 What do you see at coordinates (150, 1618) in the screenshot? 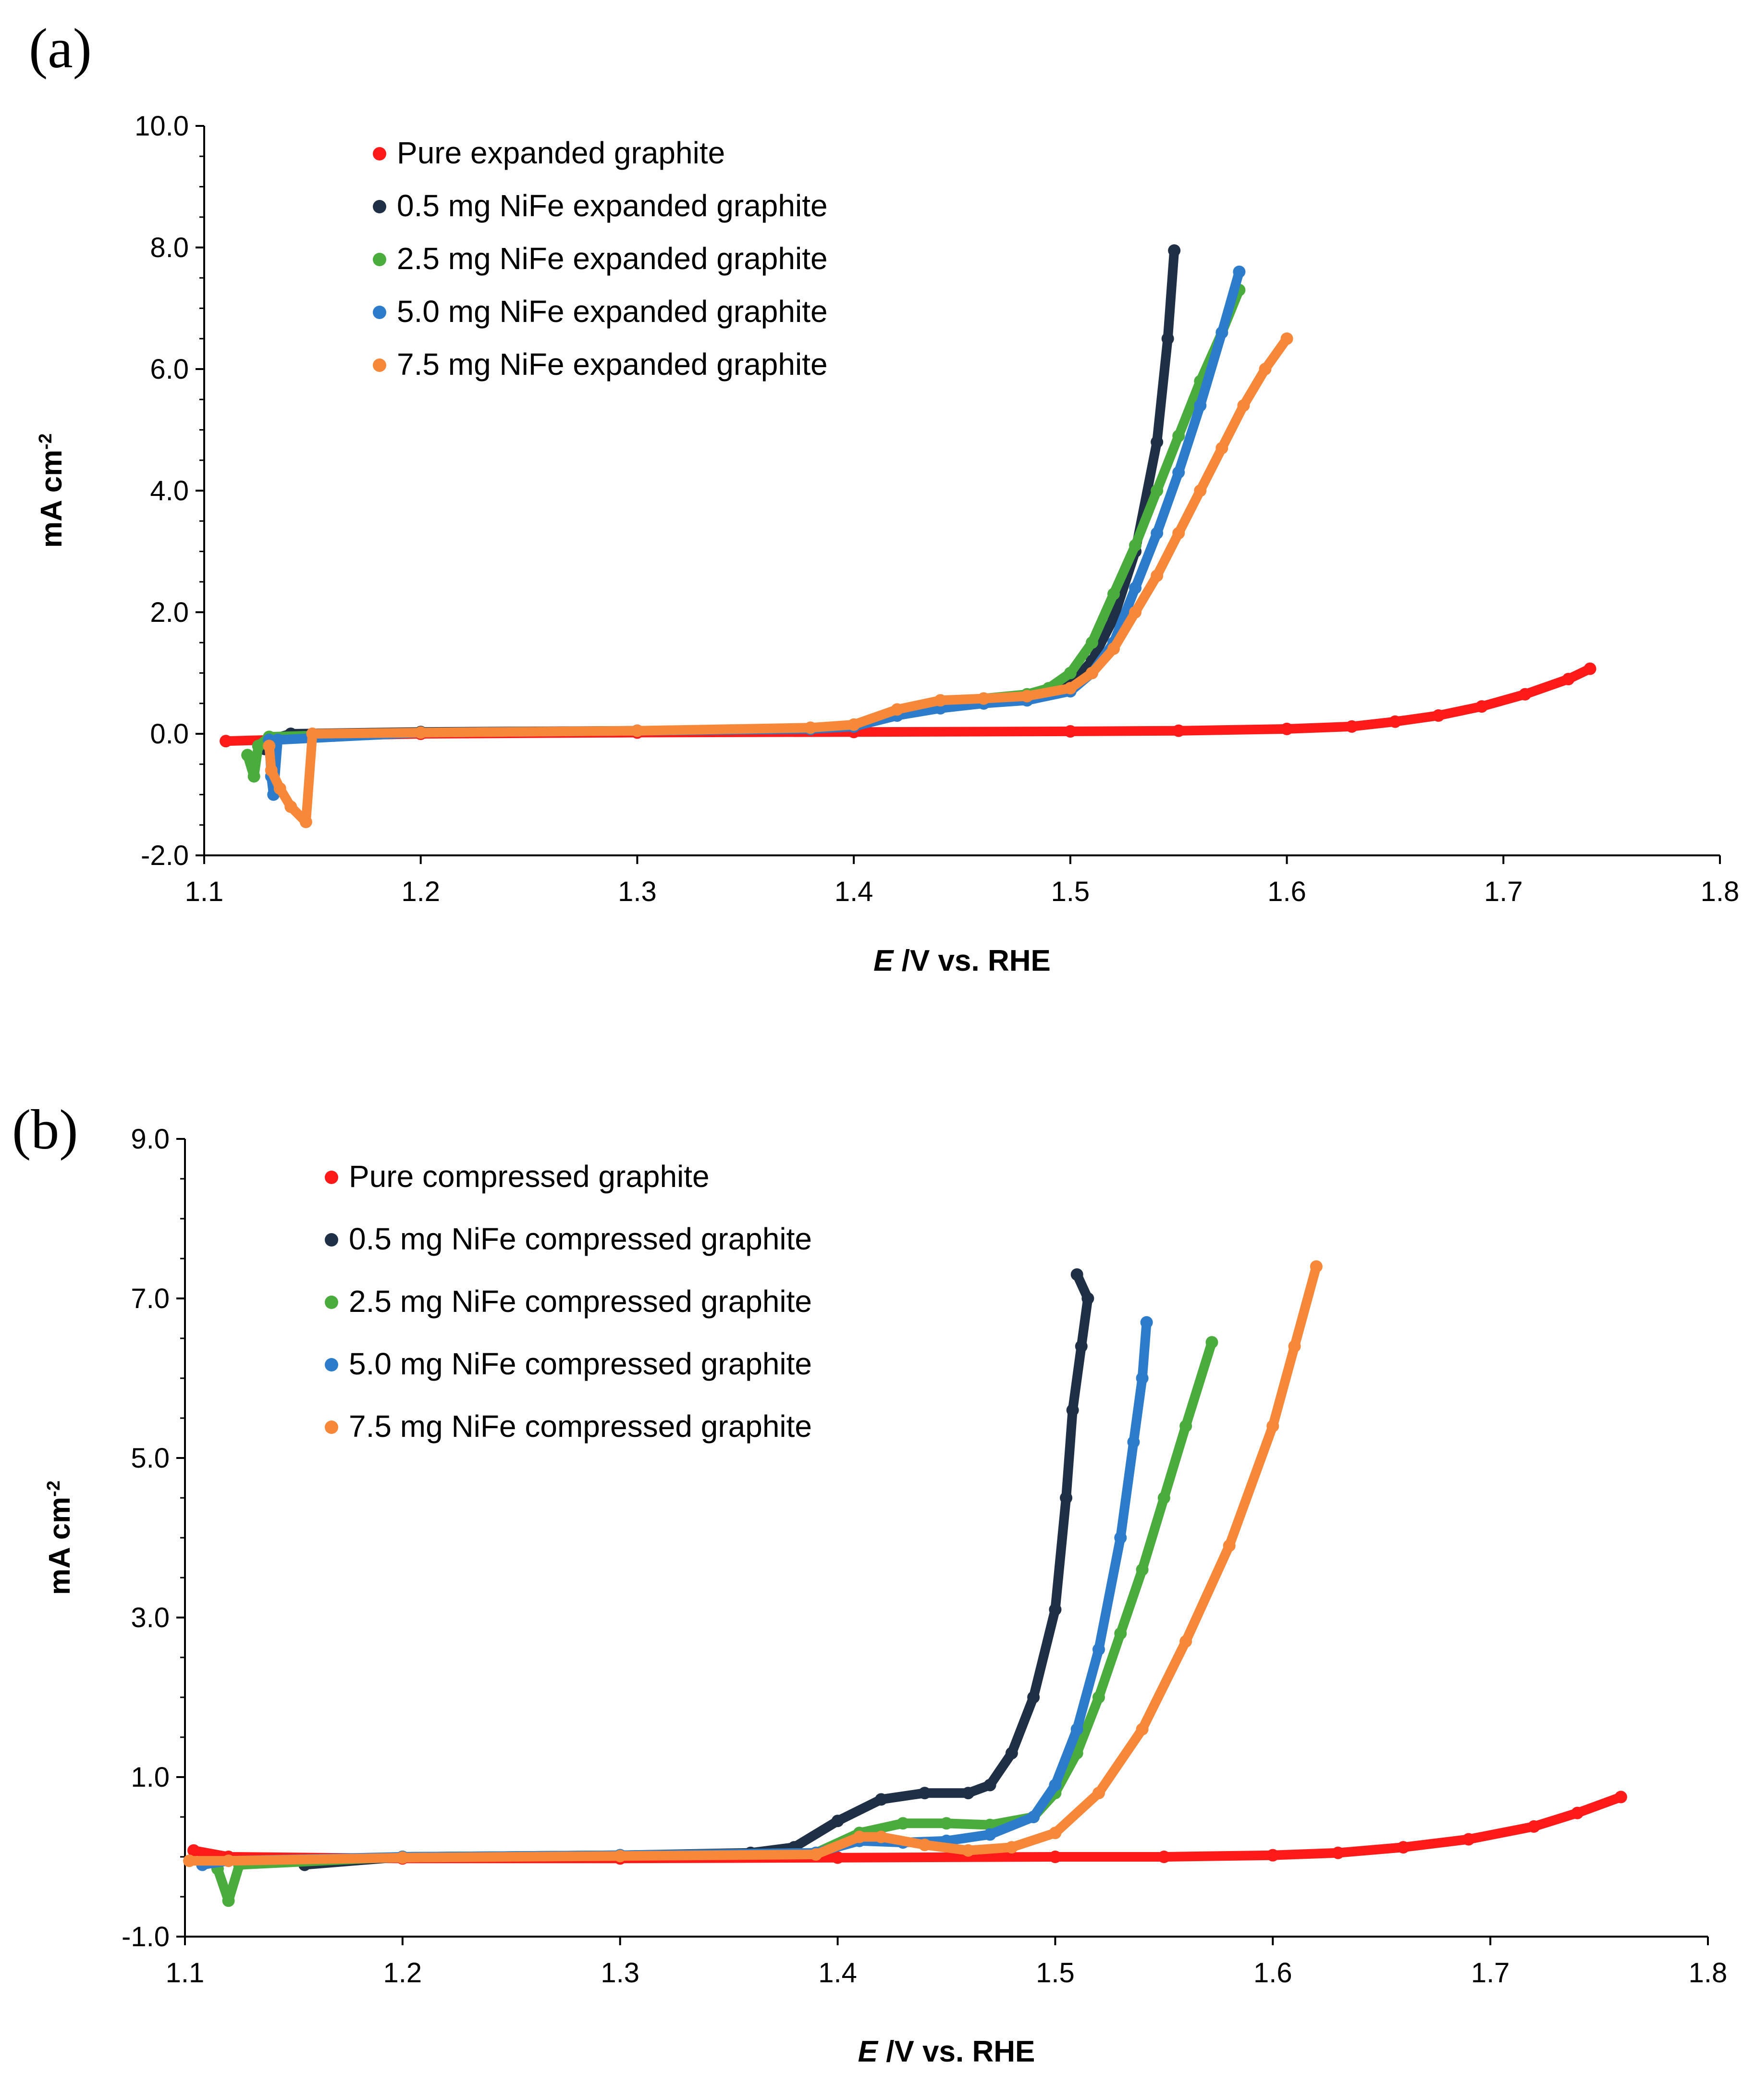
I see `y-tick-label: 3.0` at bounding box center [150, 1618].